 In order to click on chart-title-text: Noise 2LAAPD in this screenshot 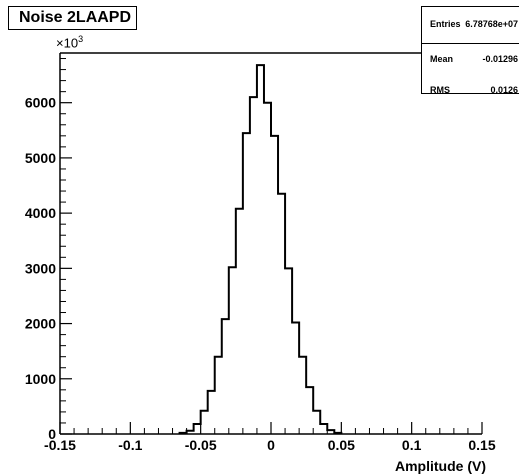, I will do `click(75, 17)`.